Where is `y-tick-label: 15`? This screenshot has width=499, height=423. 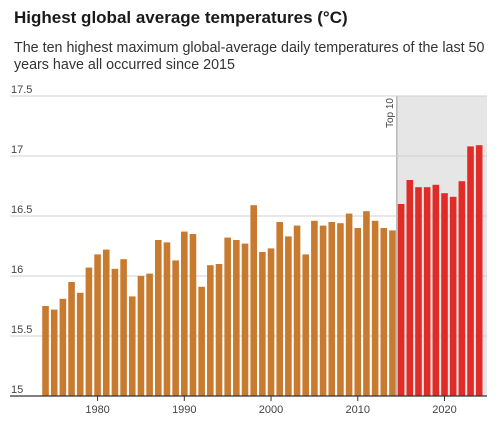
y-tick-label: 15 is located at coordinates (17, 390).